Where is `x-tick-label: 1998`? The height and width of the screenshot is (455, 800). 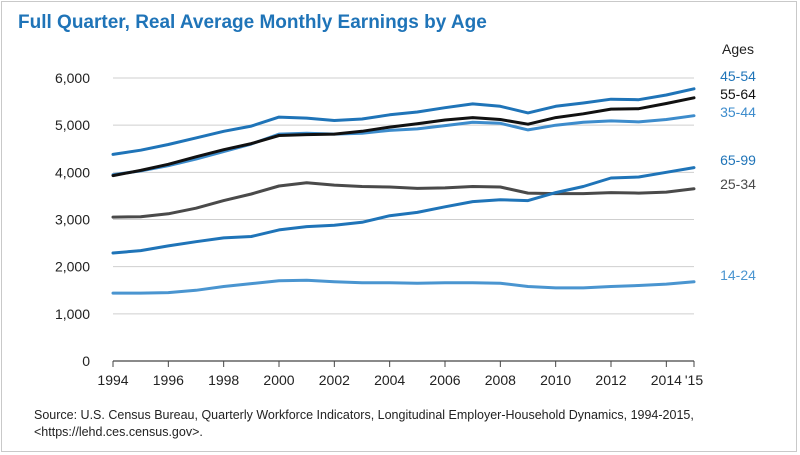
x-tick-label: 1998 is located at coordinates (223, 380).